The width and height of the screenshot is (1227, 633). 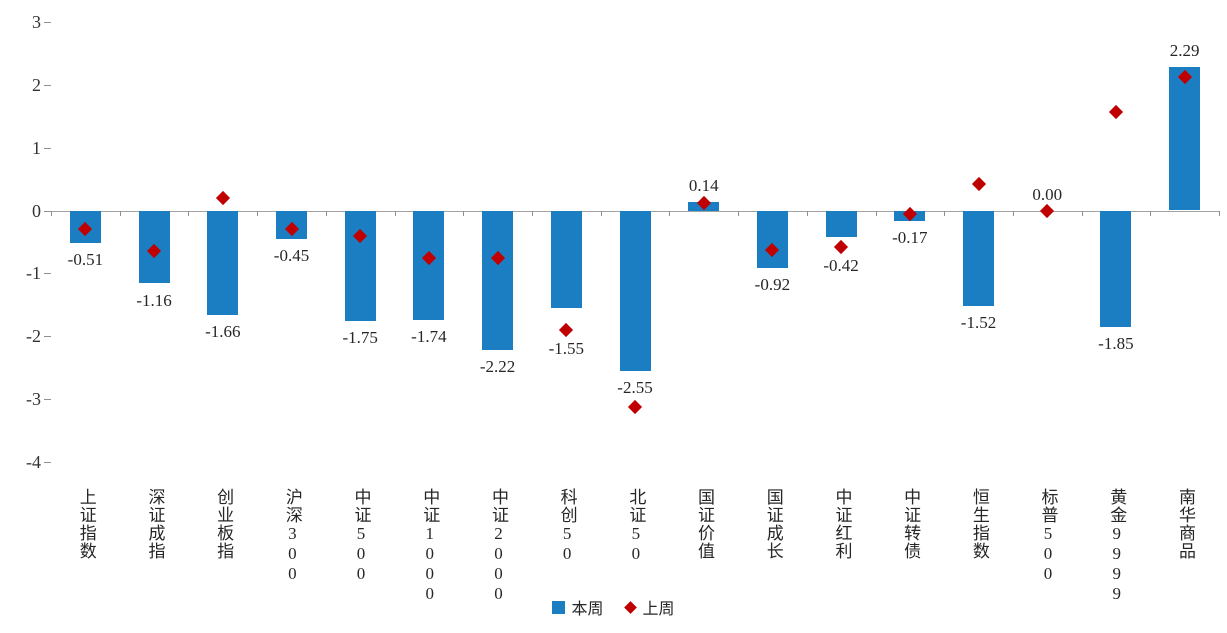 What do you see at coordinates (841, 265) in the screenshot?
I see `bar-value-label: -0.42` at bounding box center [841, 265].